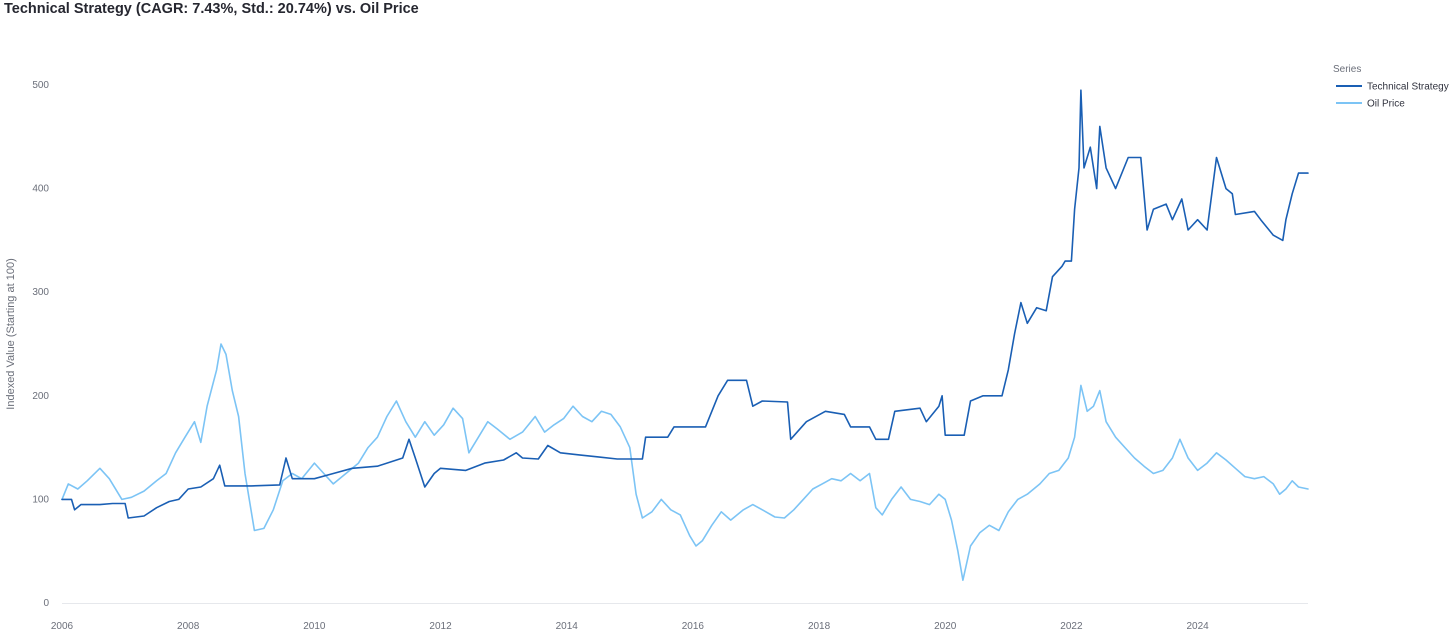 The image size is (1456, 636). What do you see at coordinates (62, 626) in the screenshot?
I see `x-tick-label: 2006` at bounding box center [62, 626].